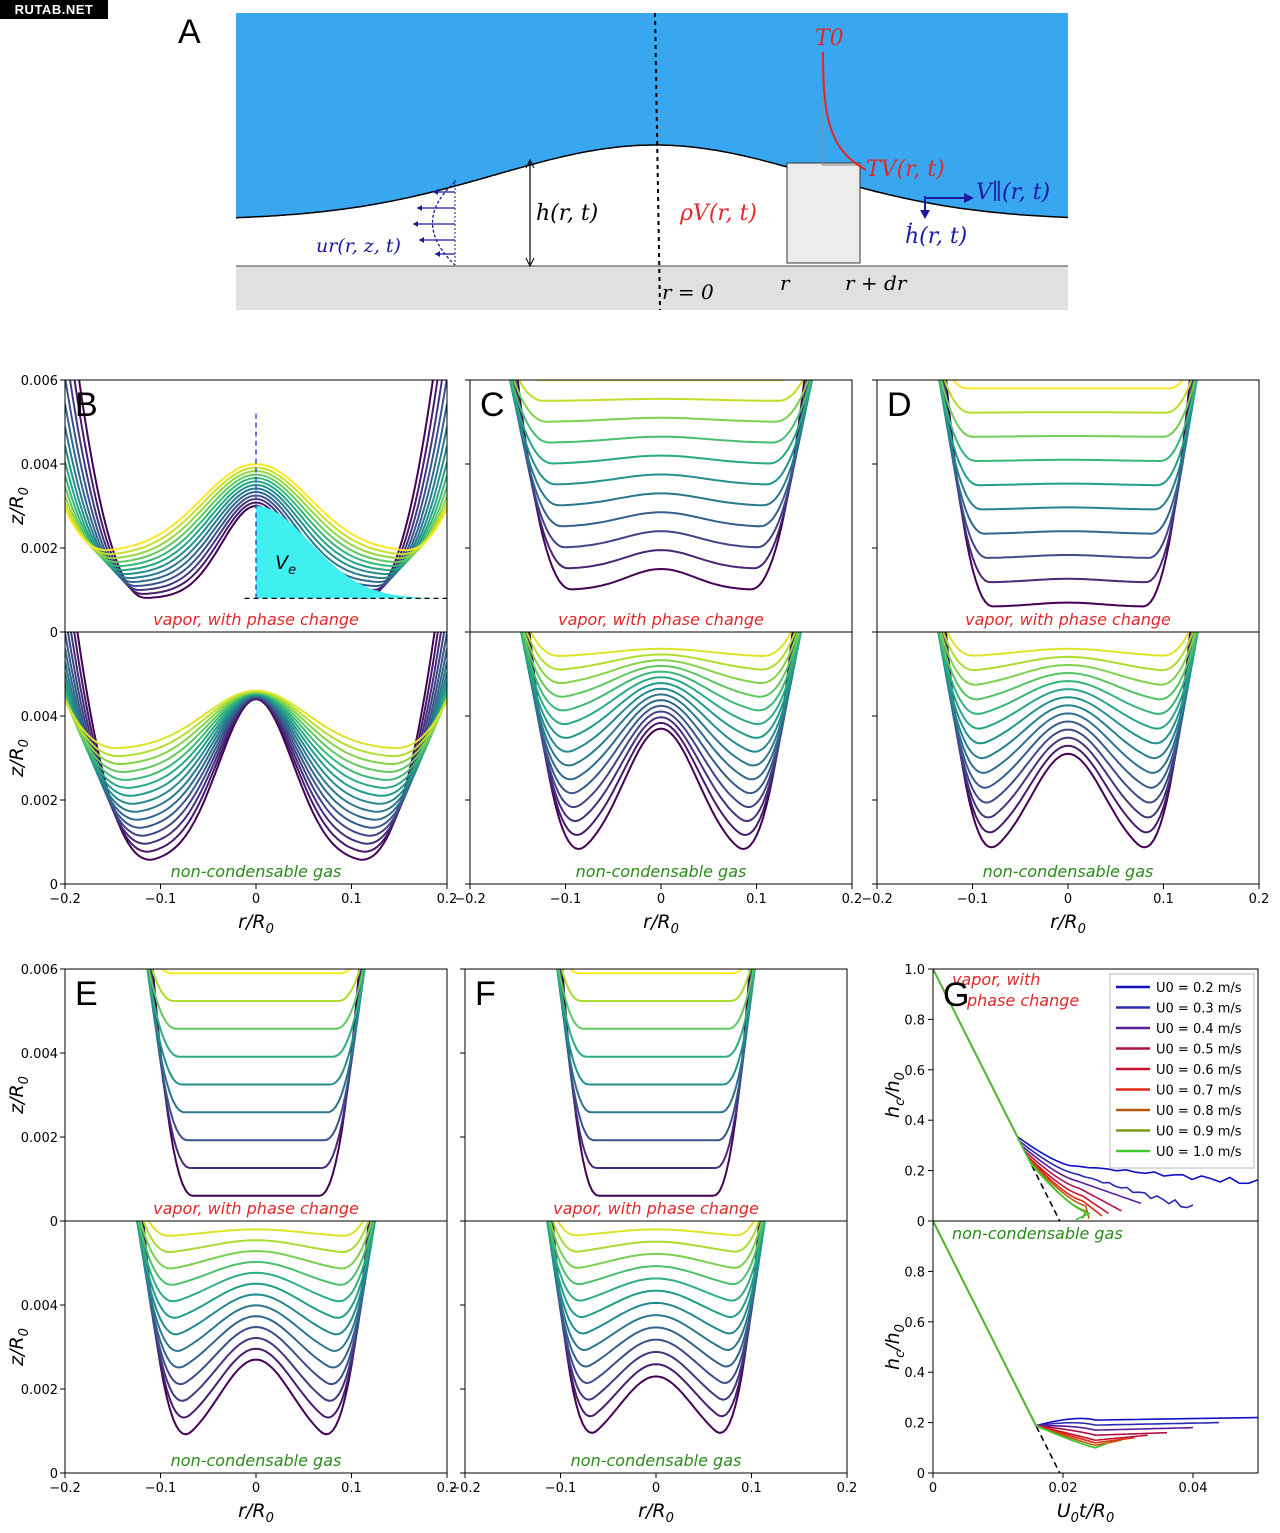  I want to click on series-line-0.3, so click(1063, 1089).